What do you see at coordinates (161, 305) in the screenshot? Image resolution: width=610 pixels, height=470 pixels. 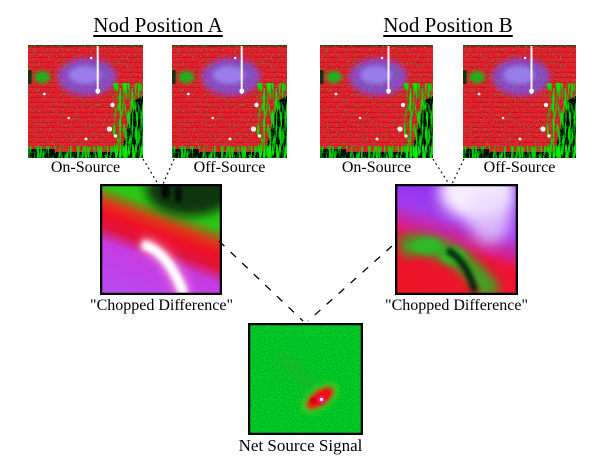 I see `chopped-difference-a-label: "Chopped Difference"` at bounding box center [161, 305].